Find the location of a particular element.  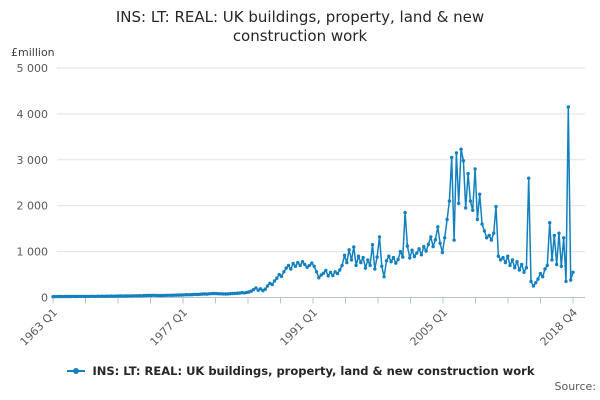

x-tick-label: 1991 Q1 is located at coordinates (299, 327).